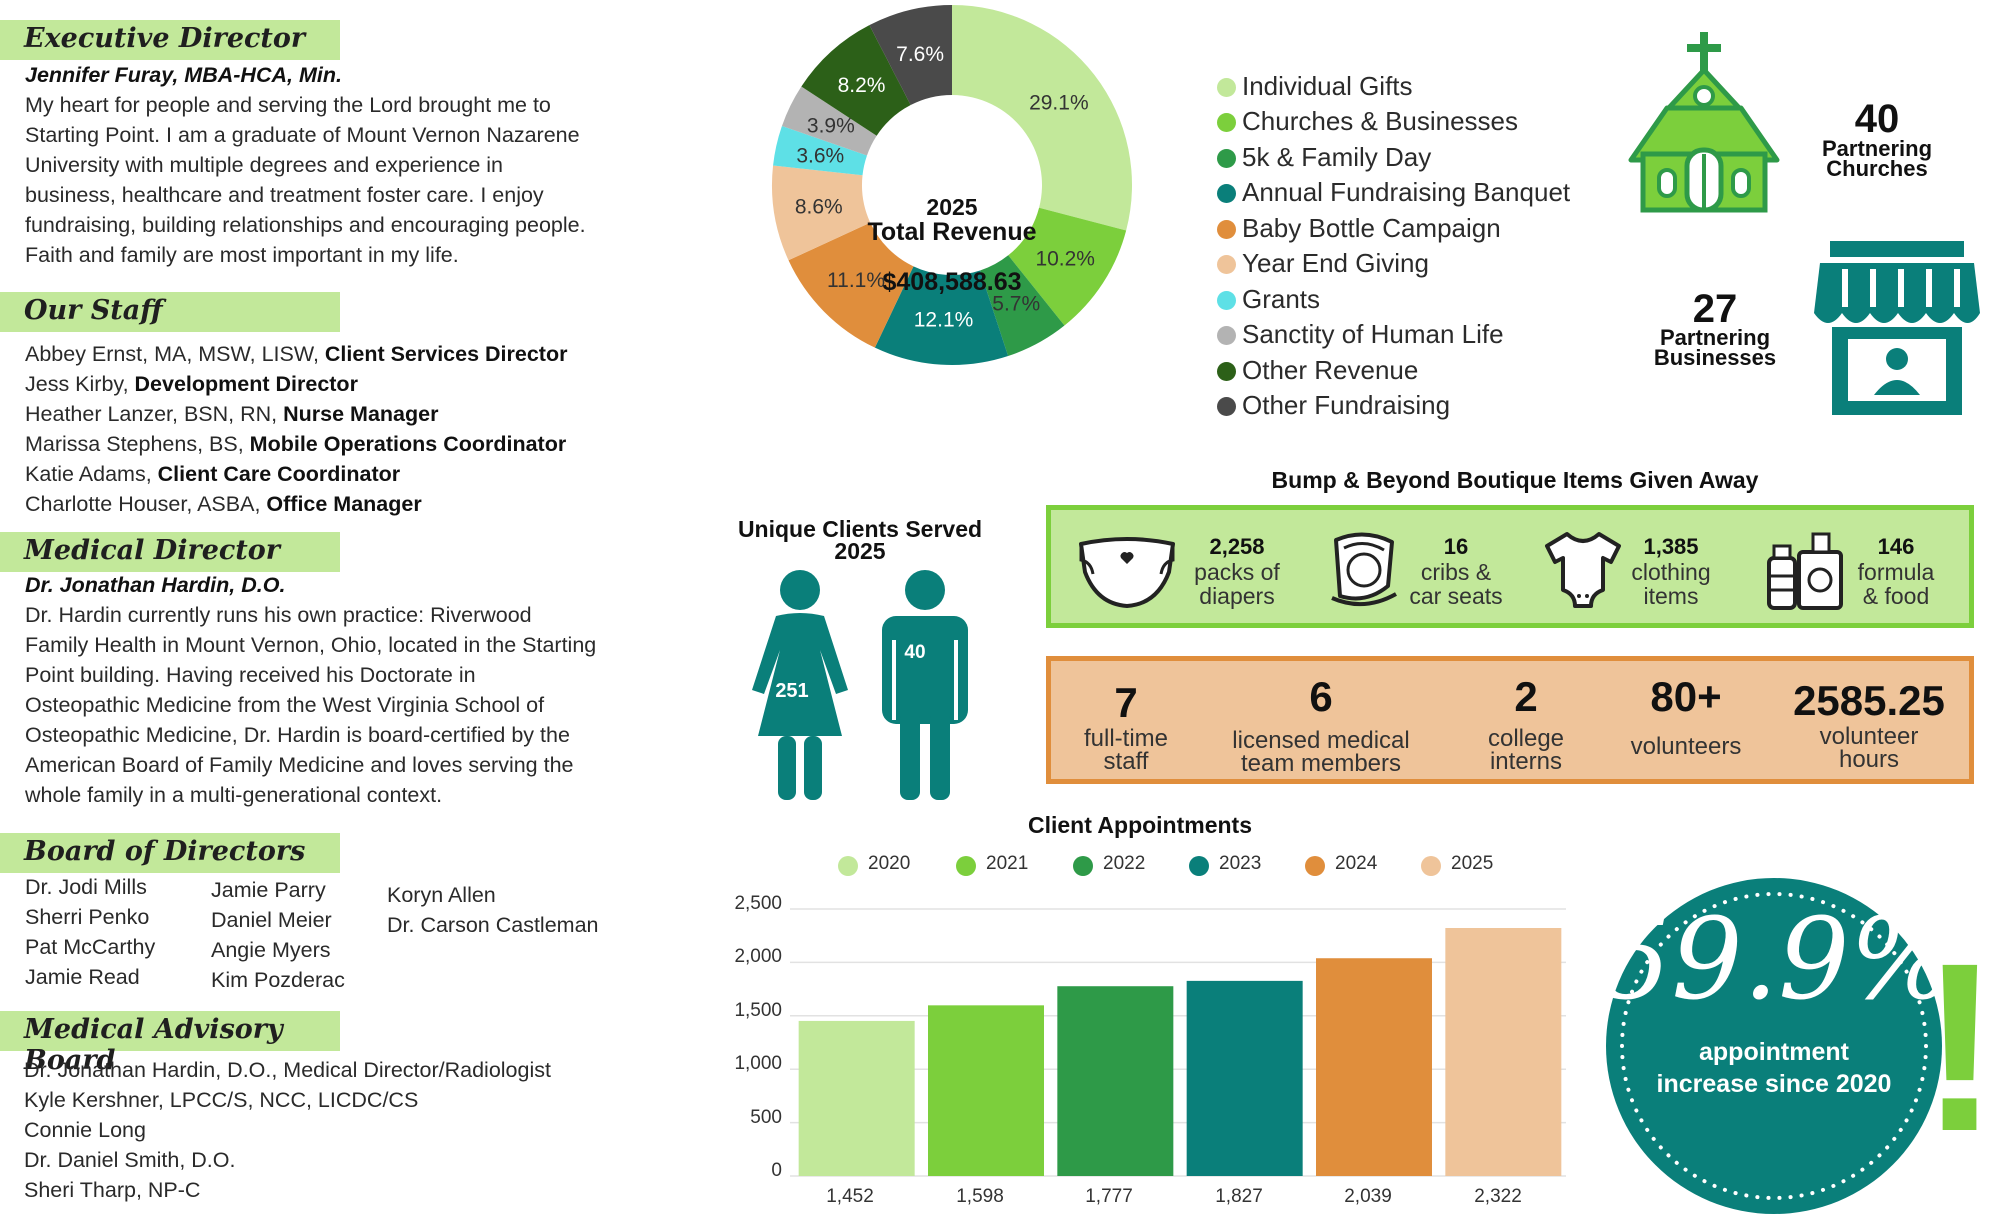 Image resolution: width=2000 pixels, height=1214 pixels. What do you see at coordinates (1237, 572) in the screenshot?
I see `boutique-item-label: packs of` at bounding box center [1237, 572].